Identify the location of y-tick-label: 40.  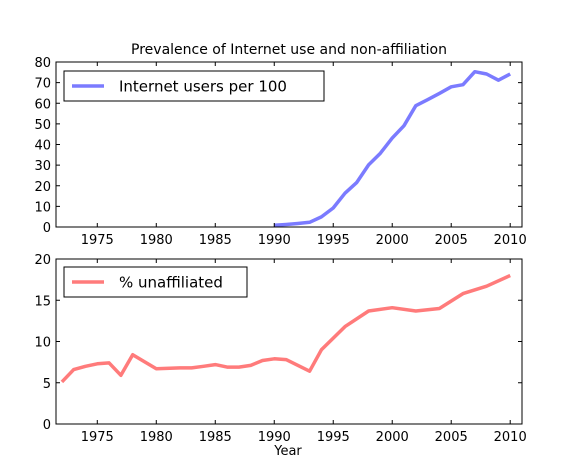
(42, 146).